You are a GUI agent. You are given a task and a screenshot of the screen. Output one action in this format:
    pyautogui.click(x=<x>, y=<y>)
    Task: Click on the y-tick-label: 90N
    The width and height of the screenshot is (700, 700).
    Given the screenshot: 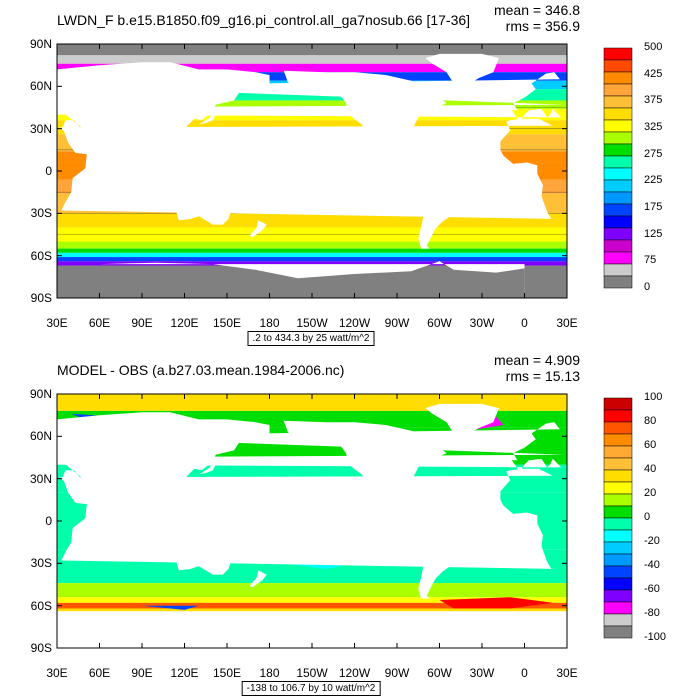 What is the action you would take?
    pyautogui.click(x=40, y=44)
    